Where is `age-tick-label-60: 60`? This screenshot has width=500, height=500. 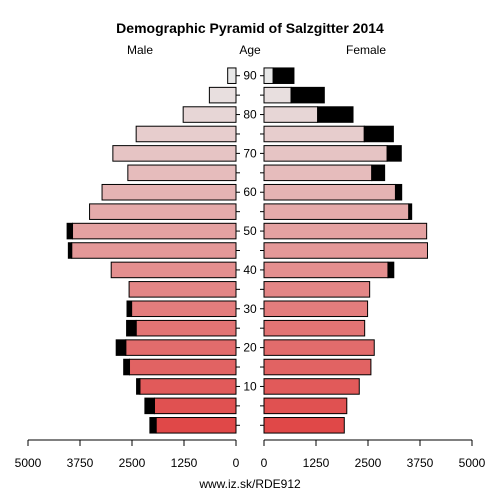 age-tick-label-60: 60 is located at coordinates (250, 192).